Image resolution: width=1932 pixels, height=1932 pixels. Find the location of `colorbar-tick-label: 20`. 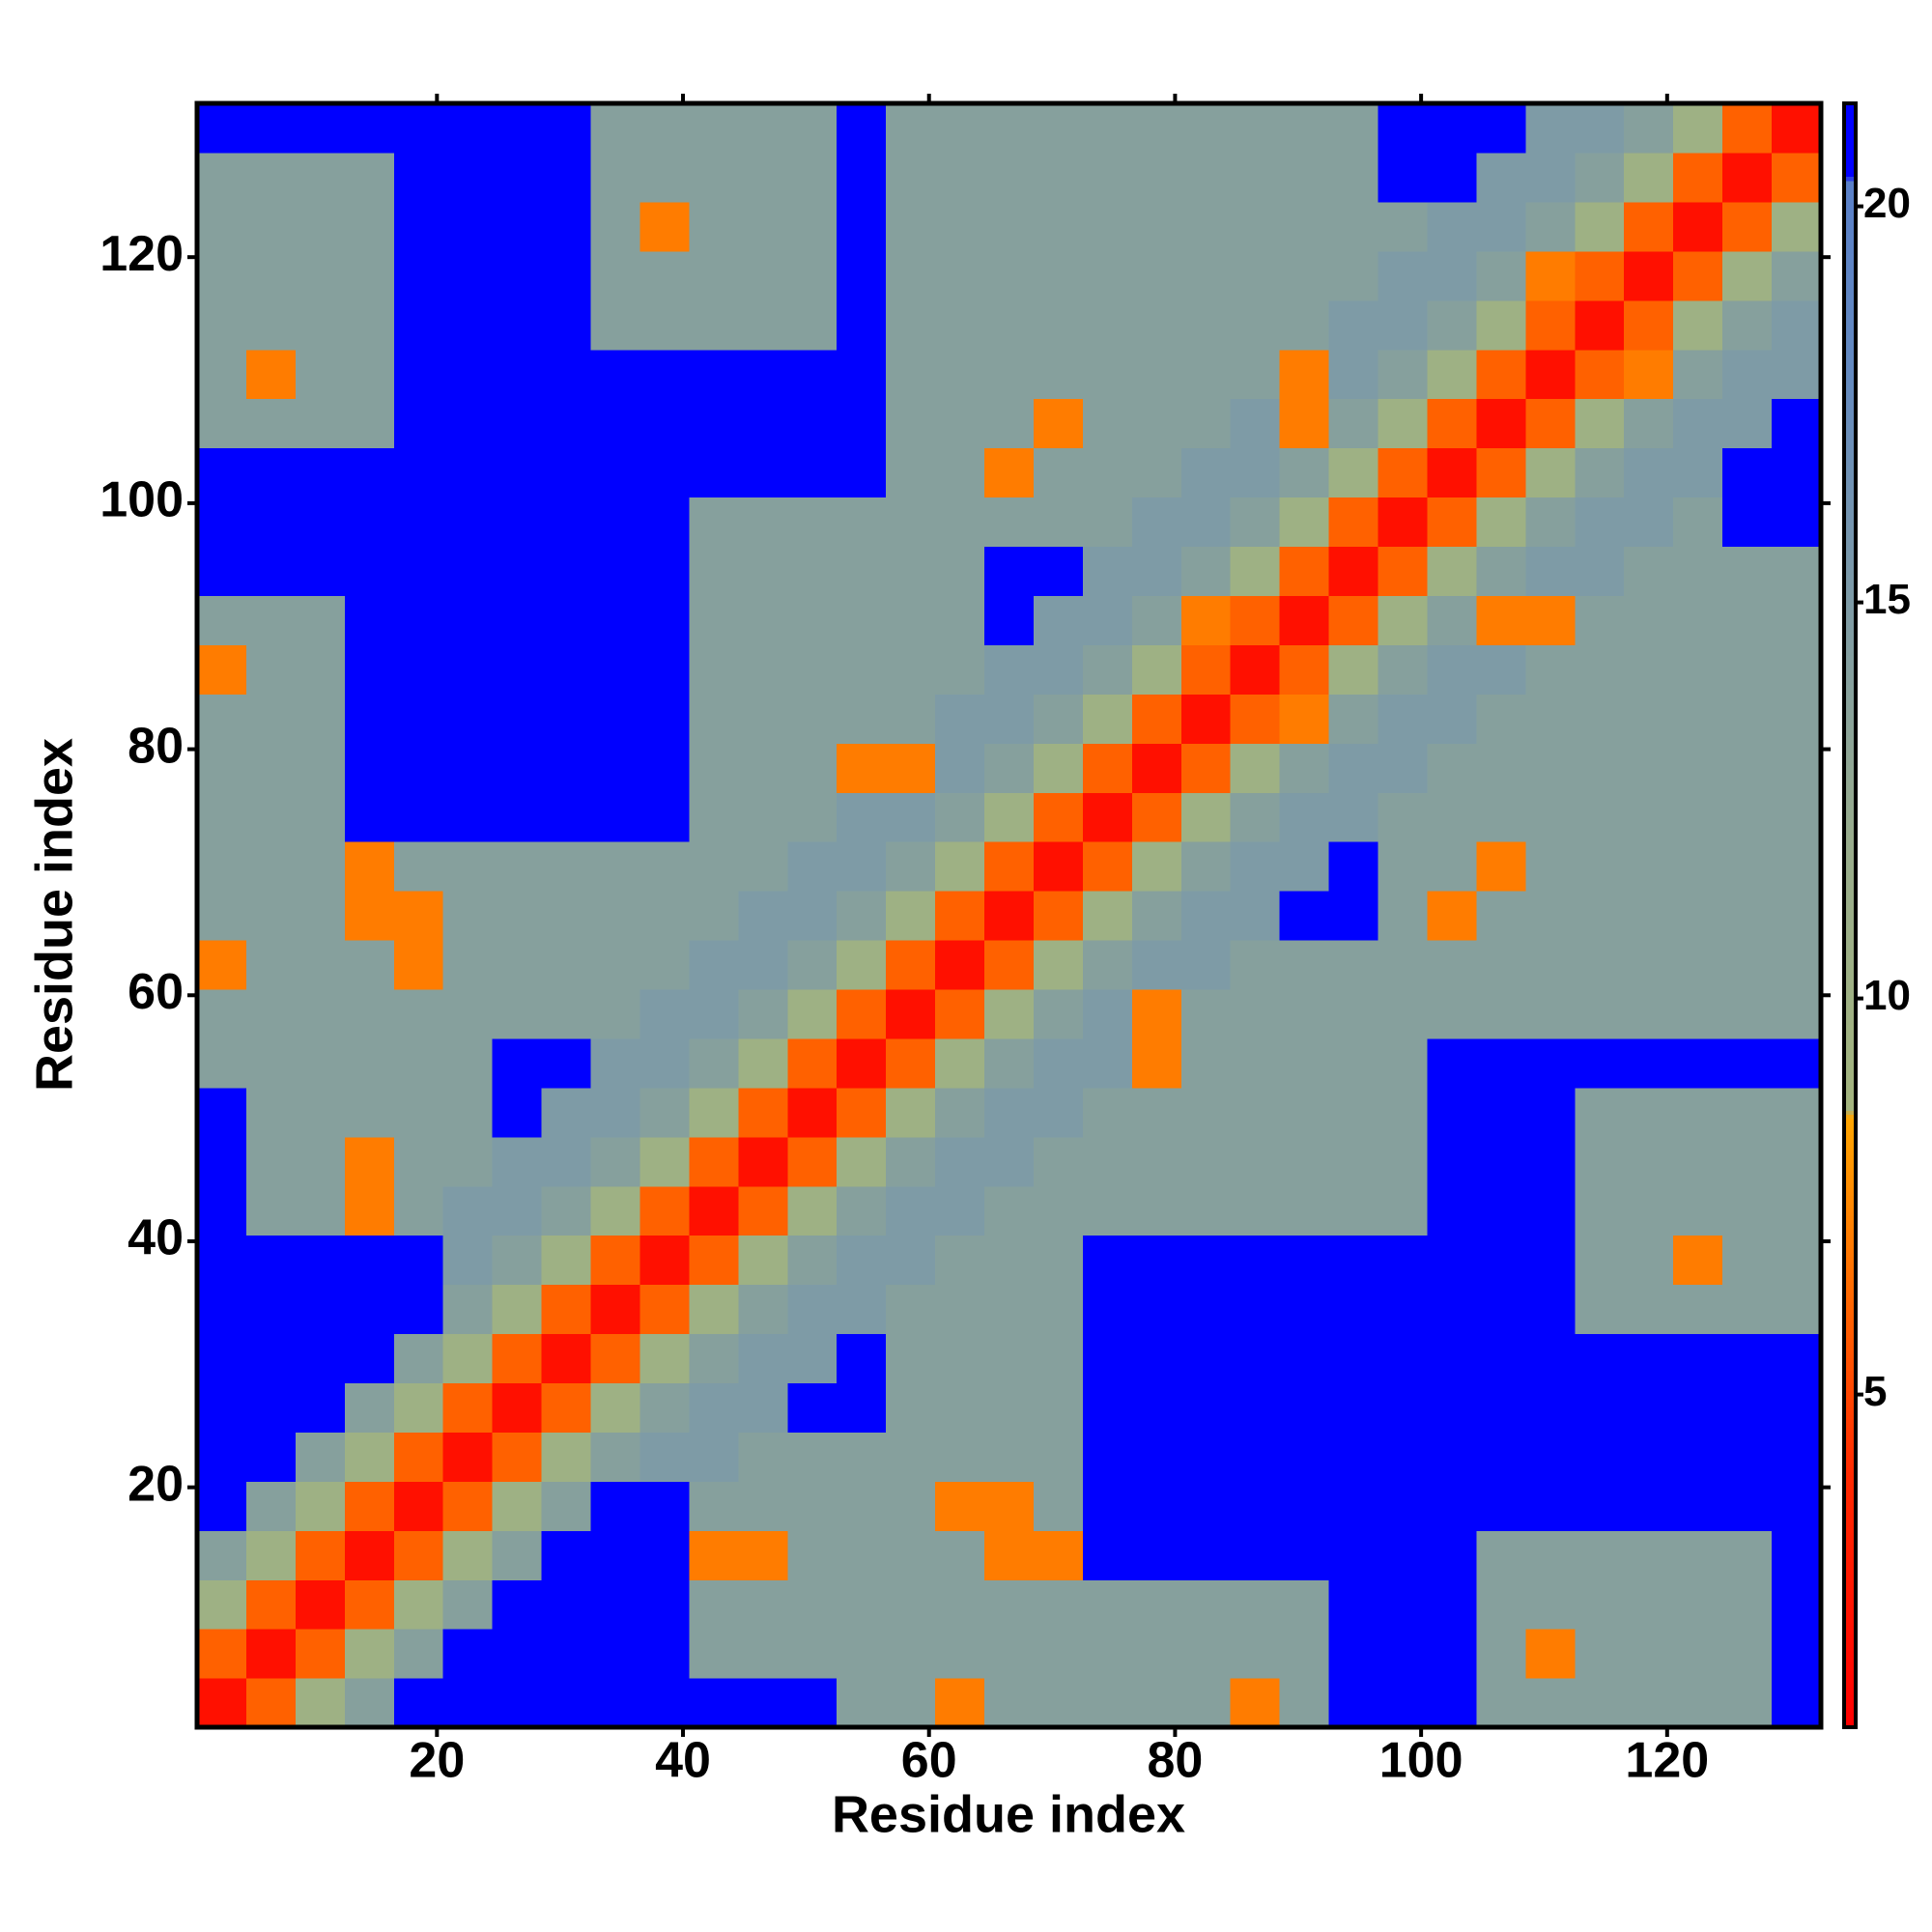

colorbar-tick-label: 20 is located at coordinates (1887, 203).